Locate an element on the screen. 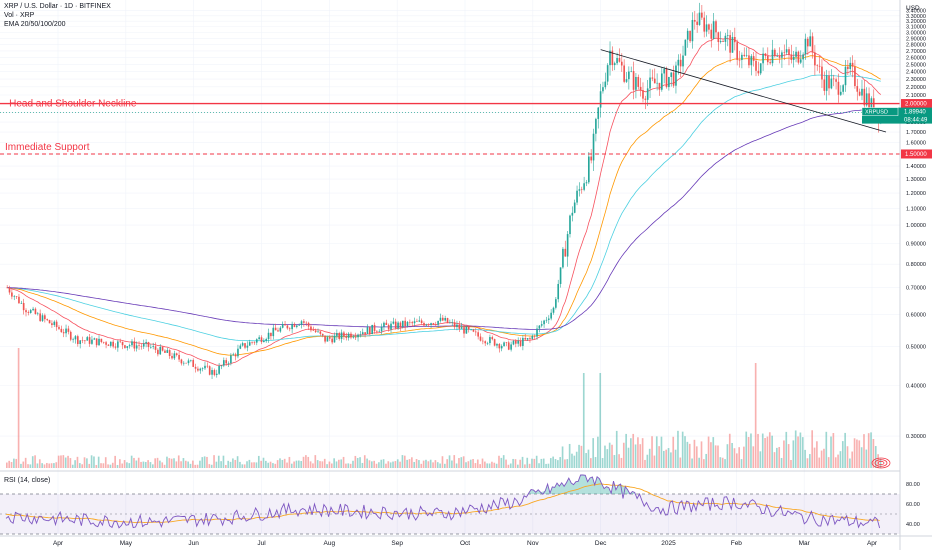 The width and height of the screenshot is (932, 550). time-axis-label: May is located at coordinates (126, 543).